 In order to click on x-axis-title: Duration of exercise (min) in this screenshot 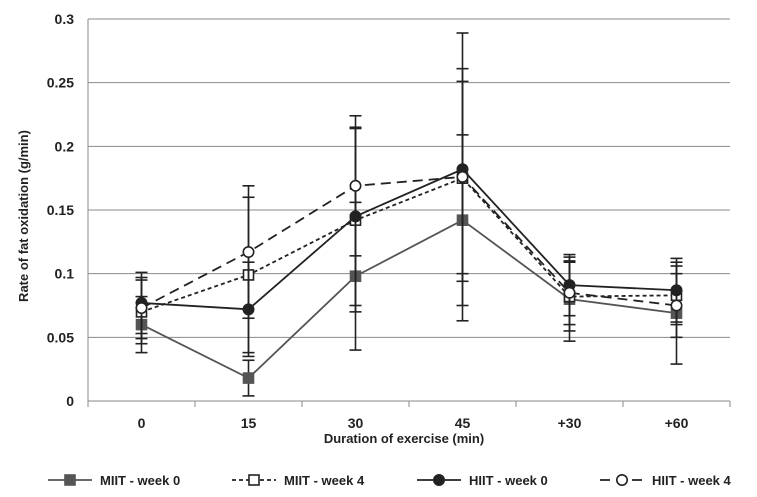, I will do `click(404, 438)`.